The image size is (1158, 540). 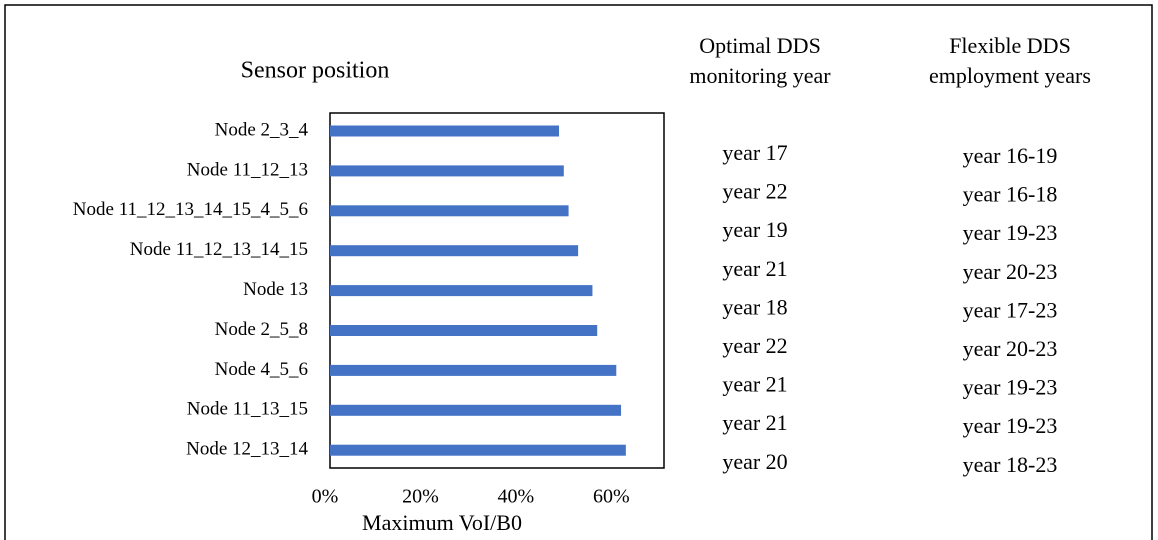 What do you see at coordinates (1010, 155) in the screenshot?
I see `table-cell: year 16-19` at bounding box center [1010, 155].